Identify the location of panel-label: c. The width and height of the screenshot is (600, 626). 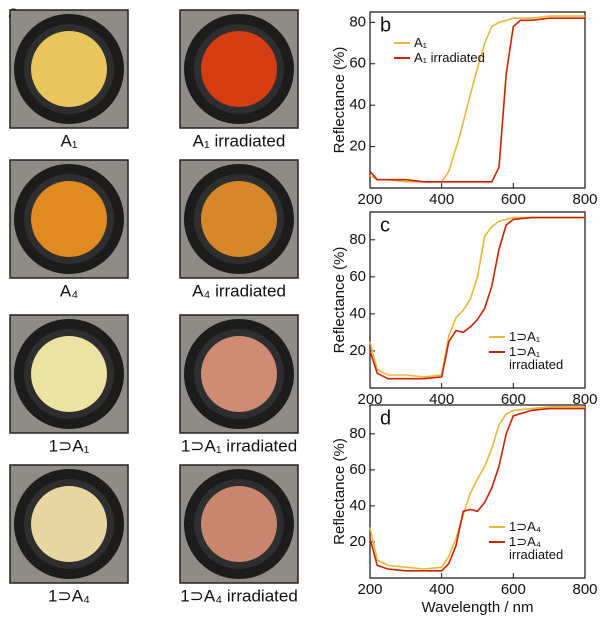
(385, 225).